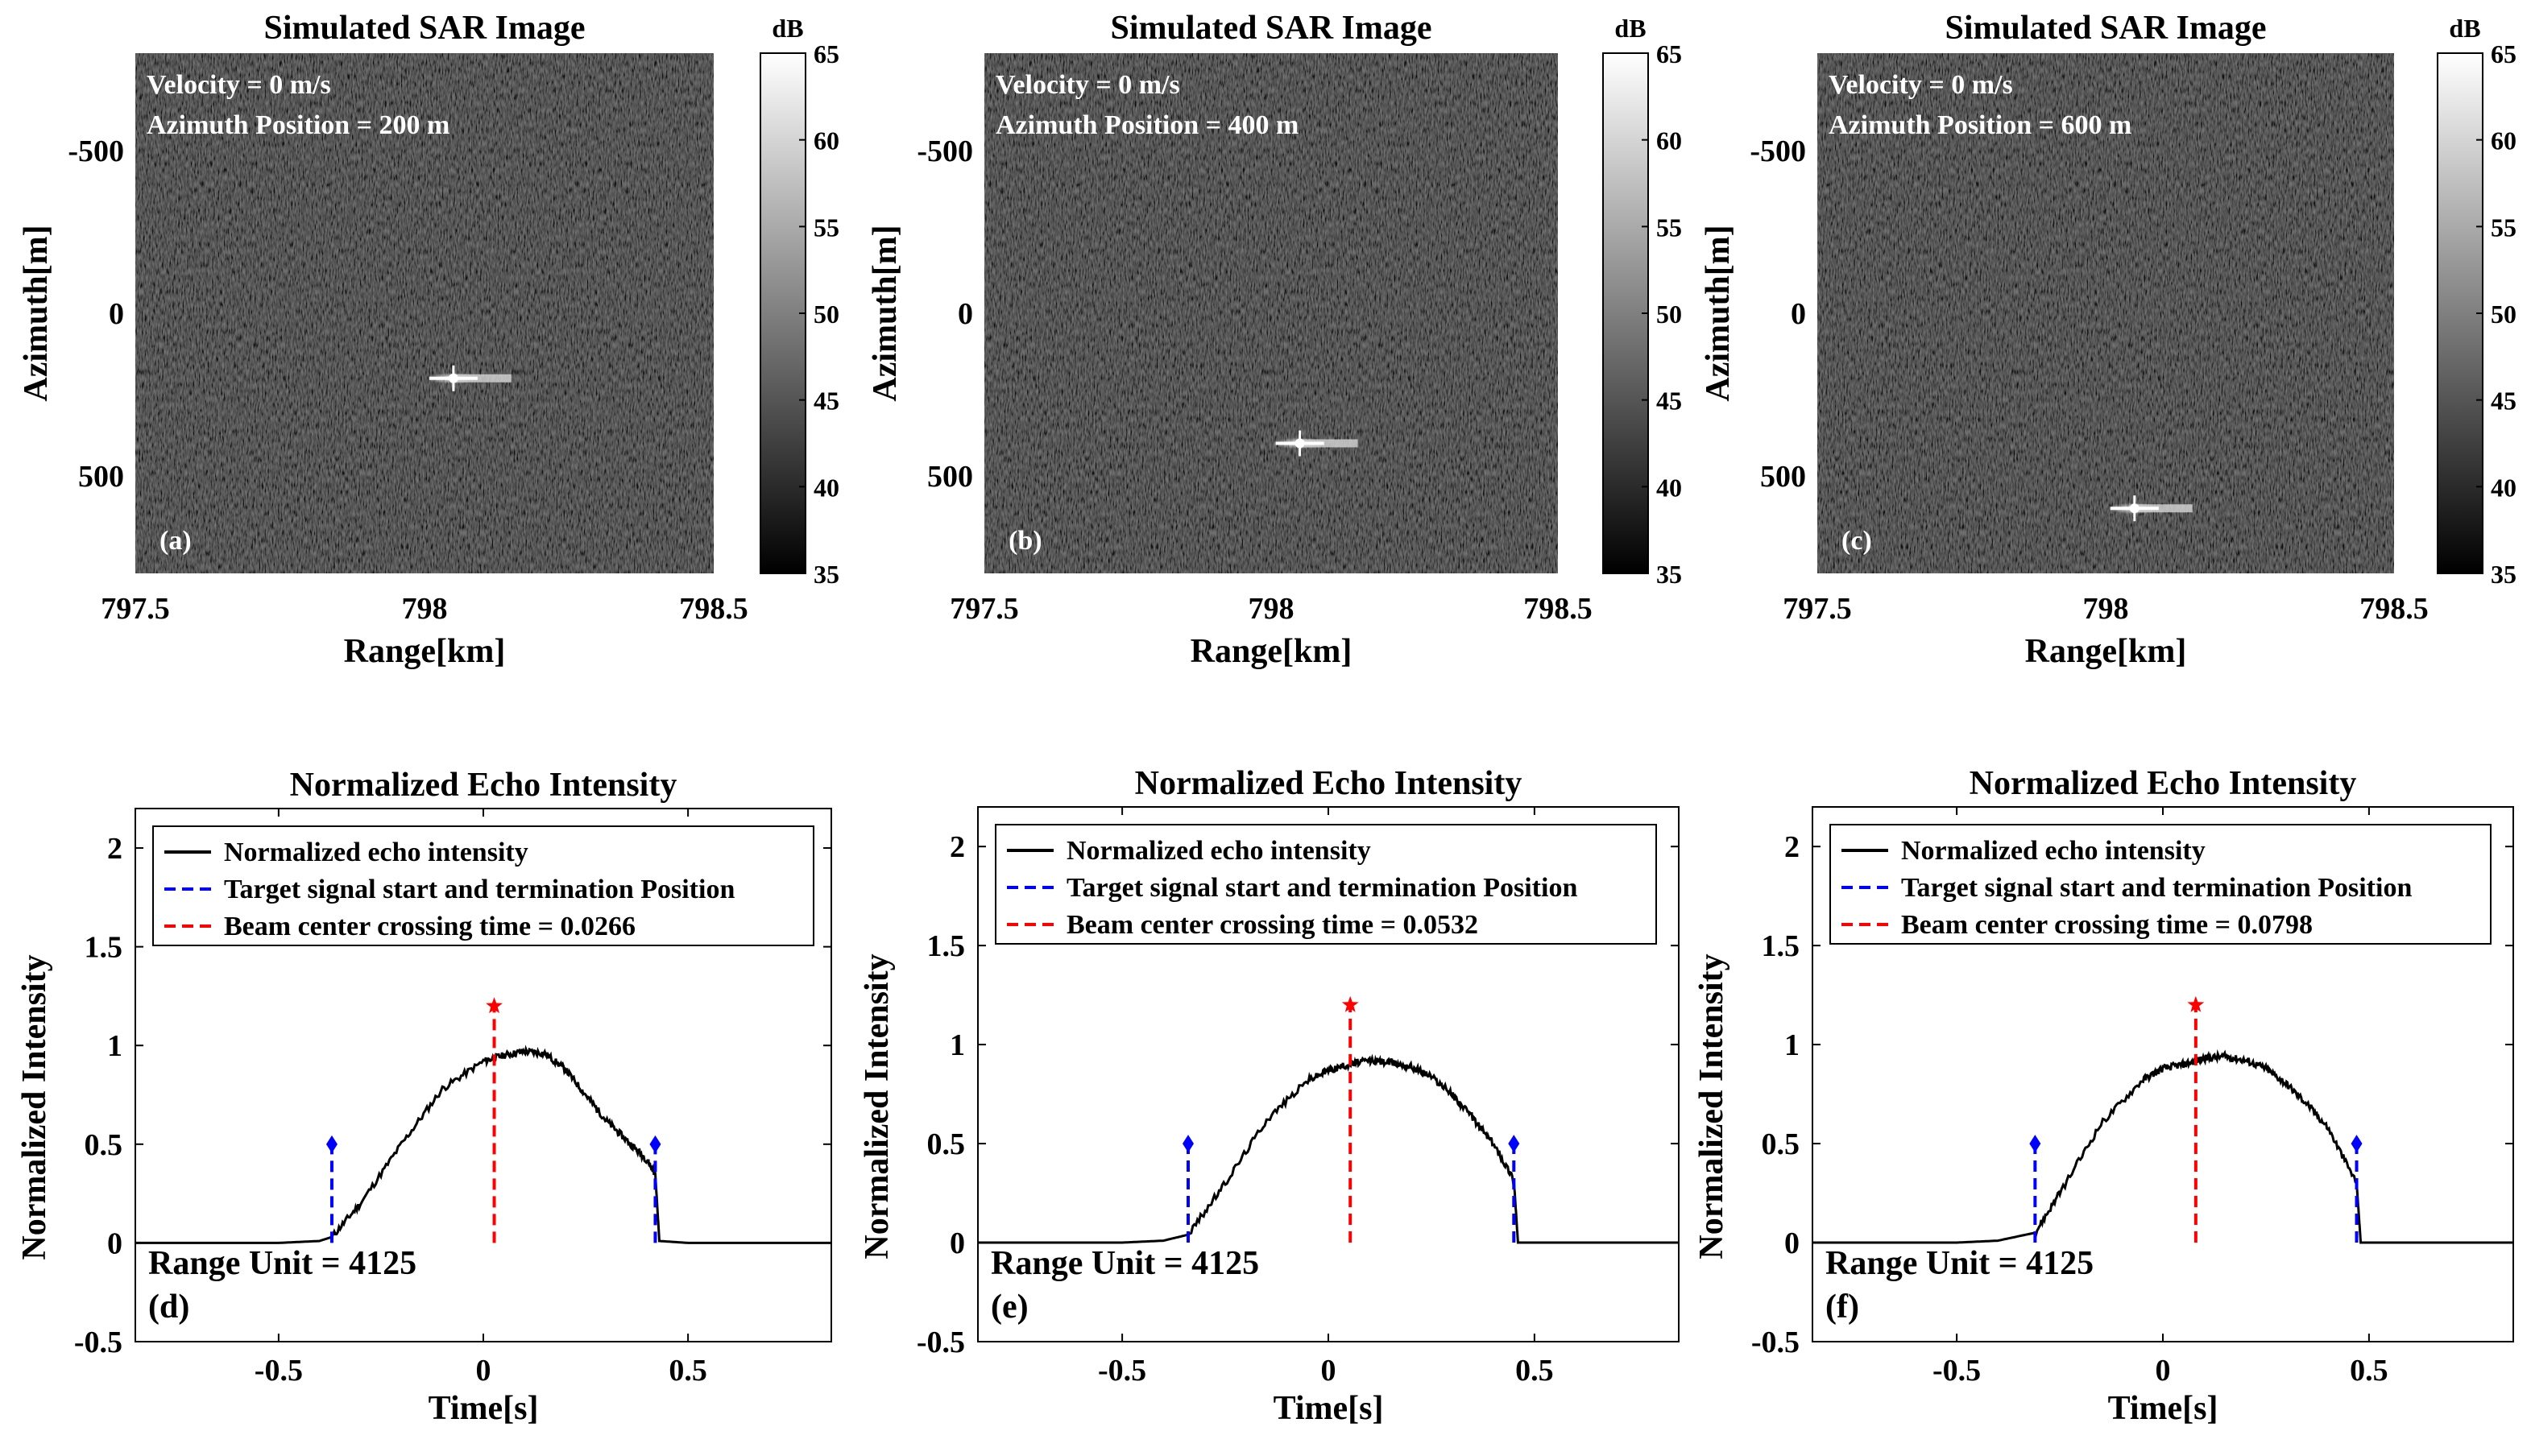 The height and width of the screenshot is (1456, 2531). Describe the element at coordinates (424, 28) in the screenshot. I see `chart-title: Simulated SAR Image` at that location.